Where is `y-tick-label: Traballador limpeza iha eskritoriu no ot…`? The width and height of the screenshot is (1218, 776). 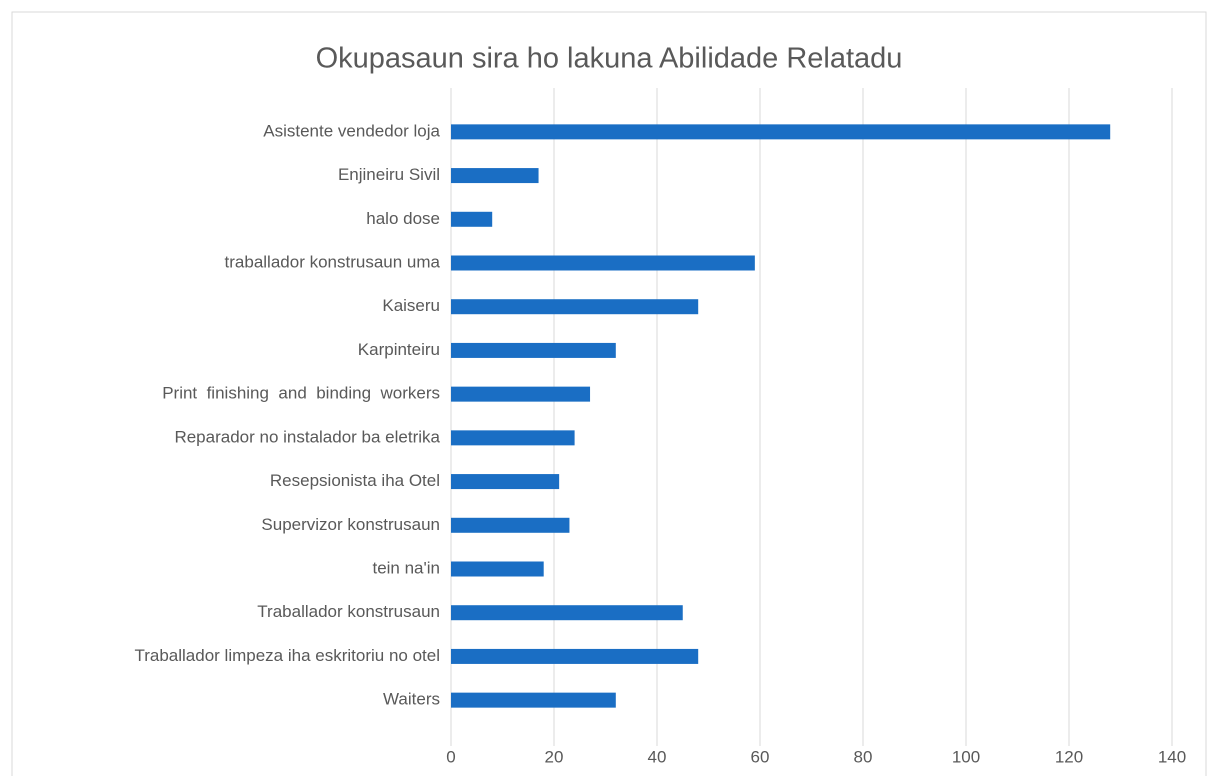 y-tick-label: Traballador limpeza iha eskritoriu no ot… is located at coordinates (287, 655).